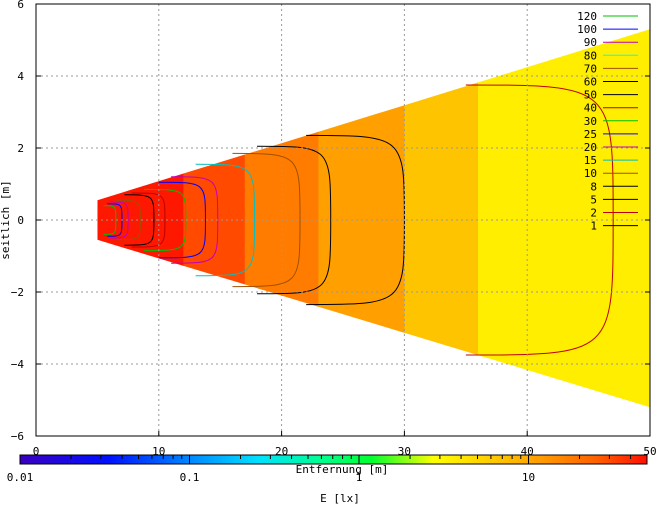 The image size is (662, 505). What do you see at coordinates (20, 477) in the screenshot?
I see `colorbar-tick-label: 0.01` at bounding box center [20, 477].